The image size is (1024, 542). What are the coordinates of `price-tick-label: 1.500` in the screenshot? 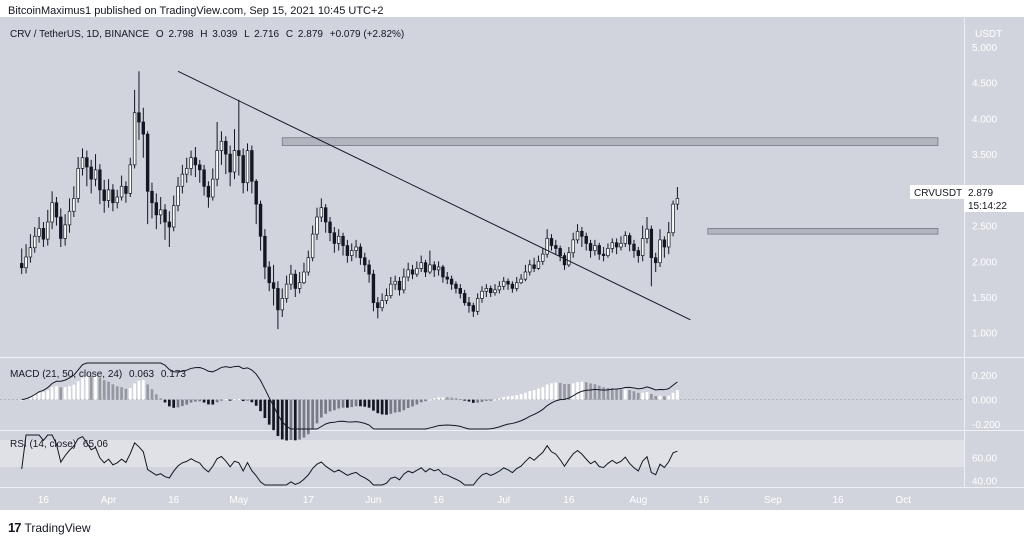 It's located at (984, 298).